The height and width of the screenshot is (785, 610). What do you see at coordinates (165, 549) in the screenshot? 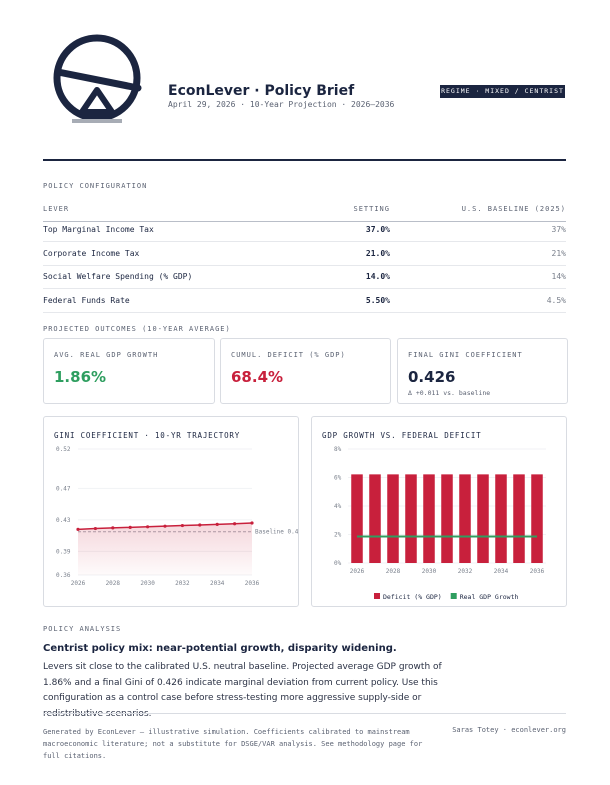
I see `area` at bounding box center [165, 549].